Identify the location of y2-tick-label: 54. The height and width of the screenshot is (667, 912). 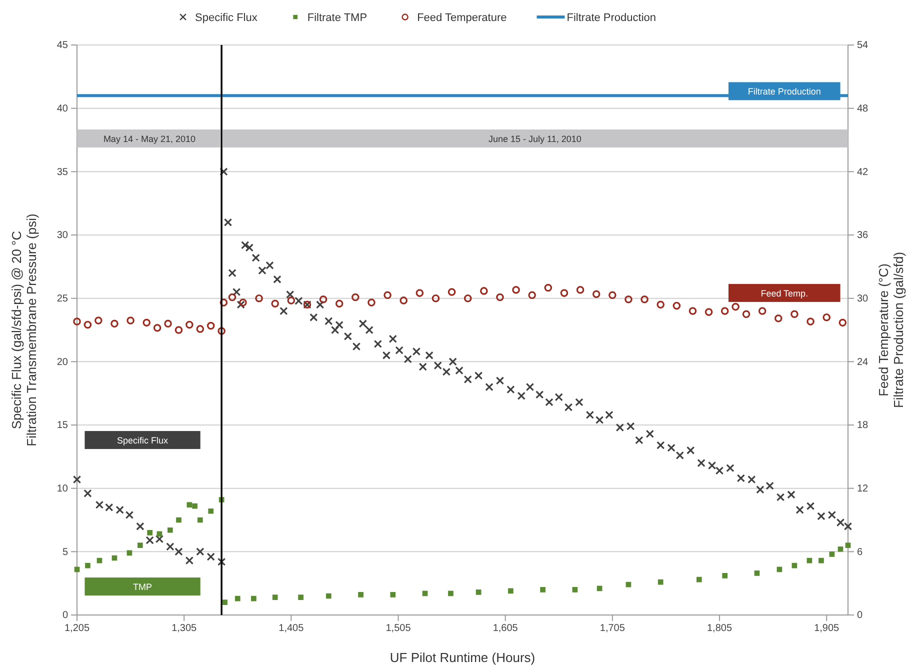
(863, 46).